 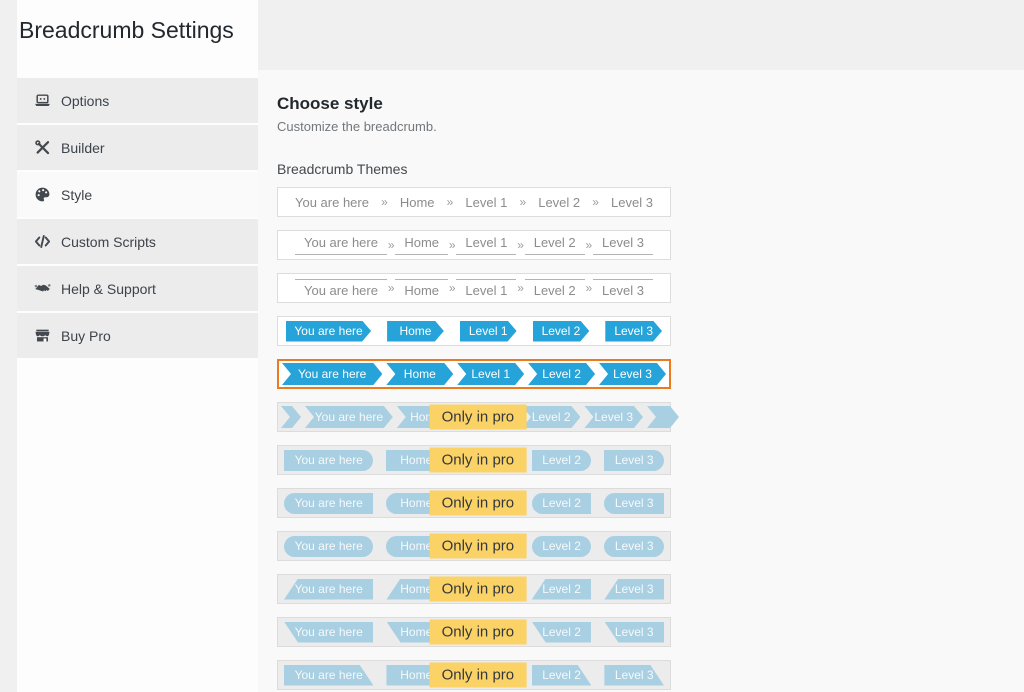 I want to click on themes-label: Breadcrumb Themes, so click(x=342, y=169).